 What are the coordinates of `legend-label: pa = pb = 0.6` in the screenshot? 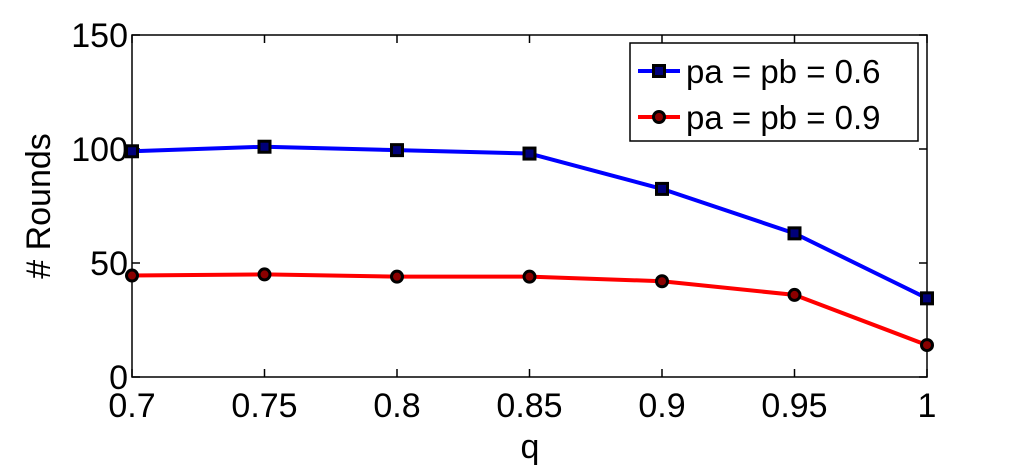 It's located at (783, 71).